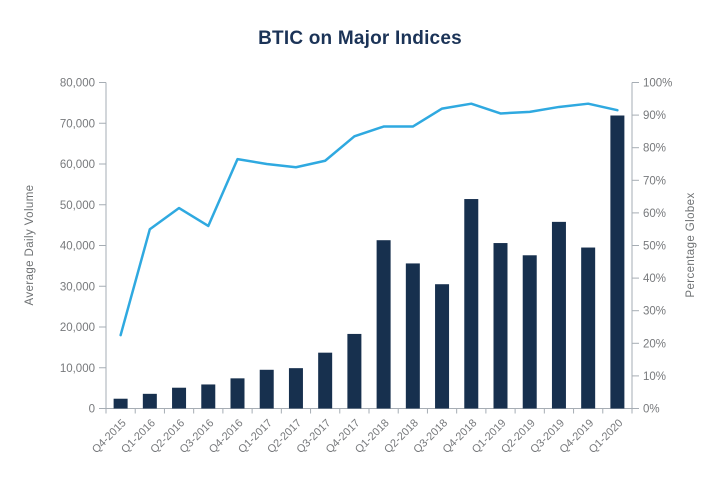  Describe the element at coordinates (651, 410) in the screenshot. I see `right-axis-tick-label: 0%` at that location.